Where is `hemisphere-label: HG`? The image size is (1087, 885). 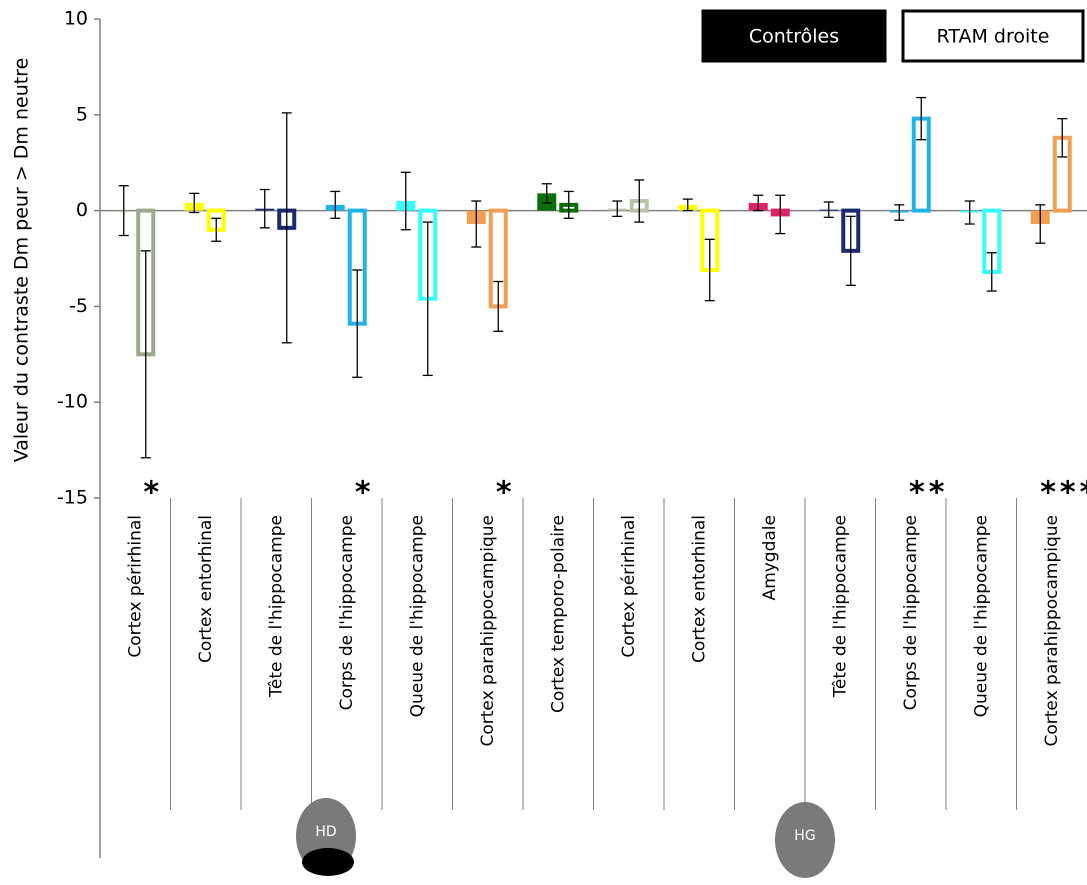
hemisphere-label: HG is located at coordinates (804, 836).